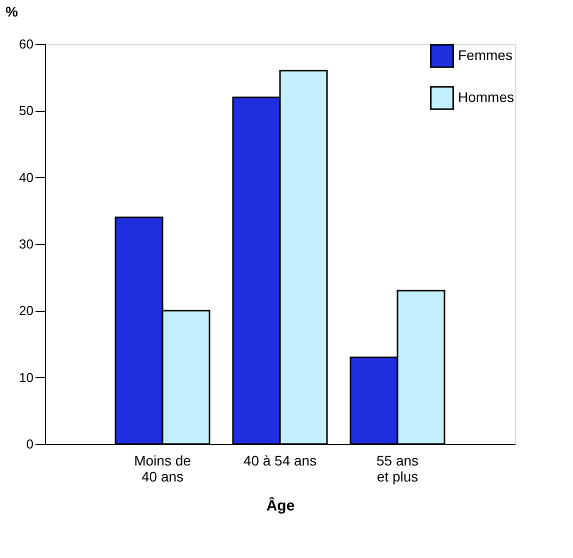 This screenshot has height=558, width=573. What do you see at coordinates (280, 505) in the screenshot?
I see `x-axis-title: Âge` at bounding box center [280, 505].